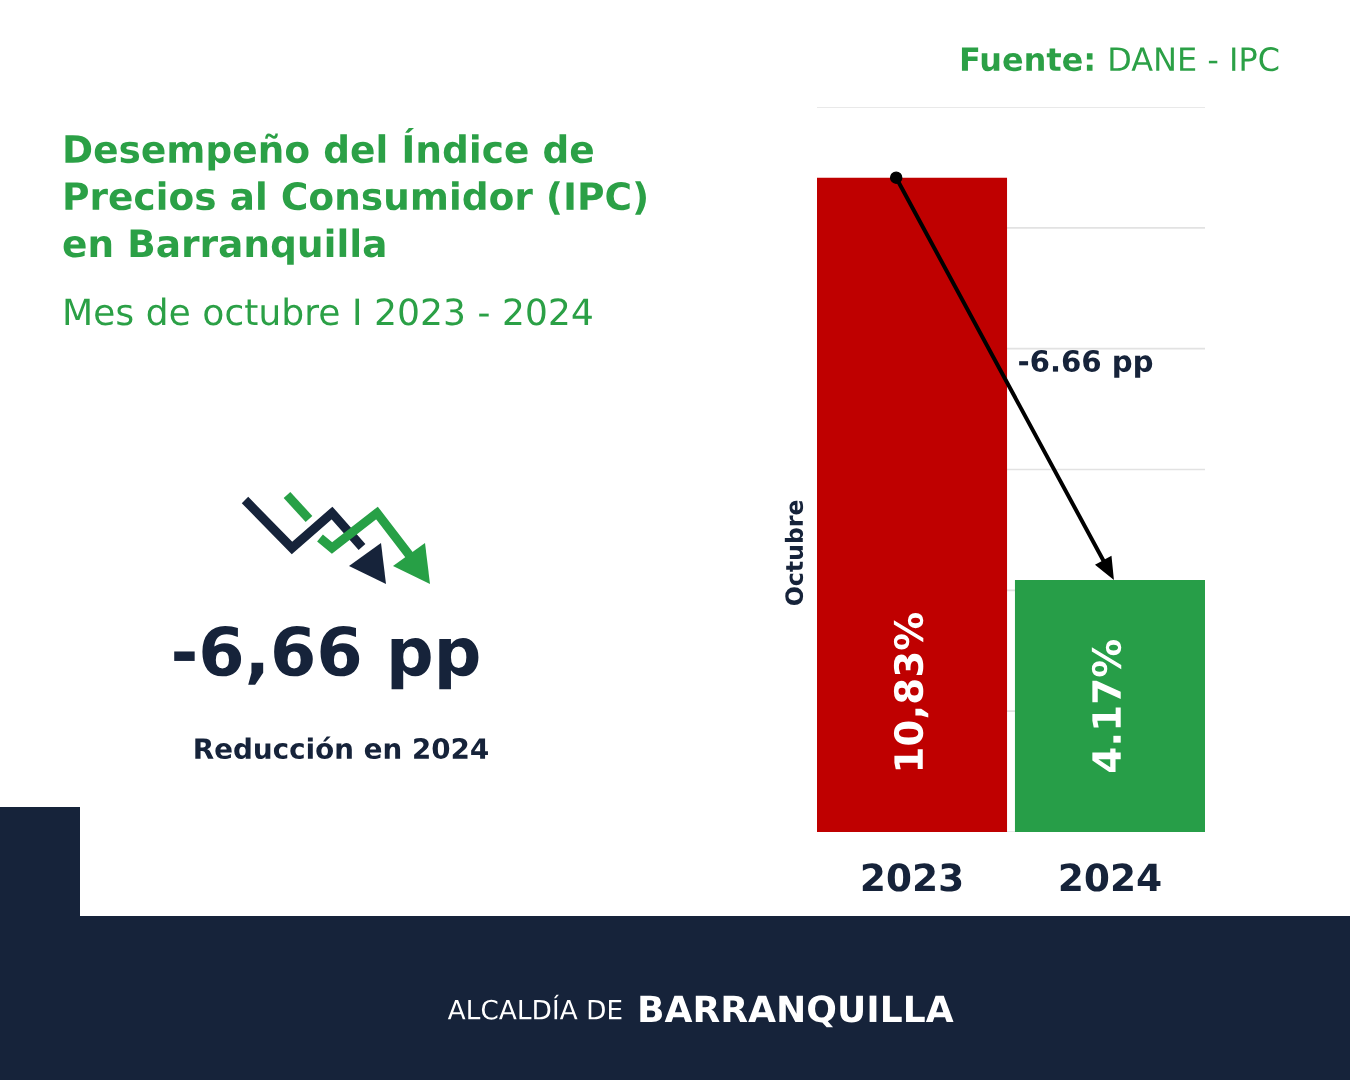 The height and width of the screenshot is (1080, 1350). Describe the element at coordinates (1027, 59) in the screenshot. I see `source-note: Fuente:` at that location.